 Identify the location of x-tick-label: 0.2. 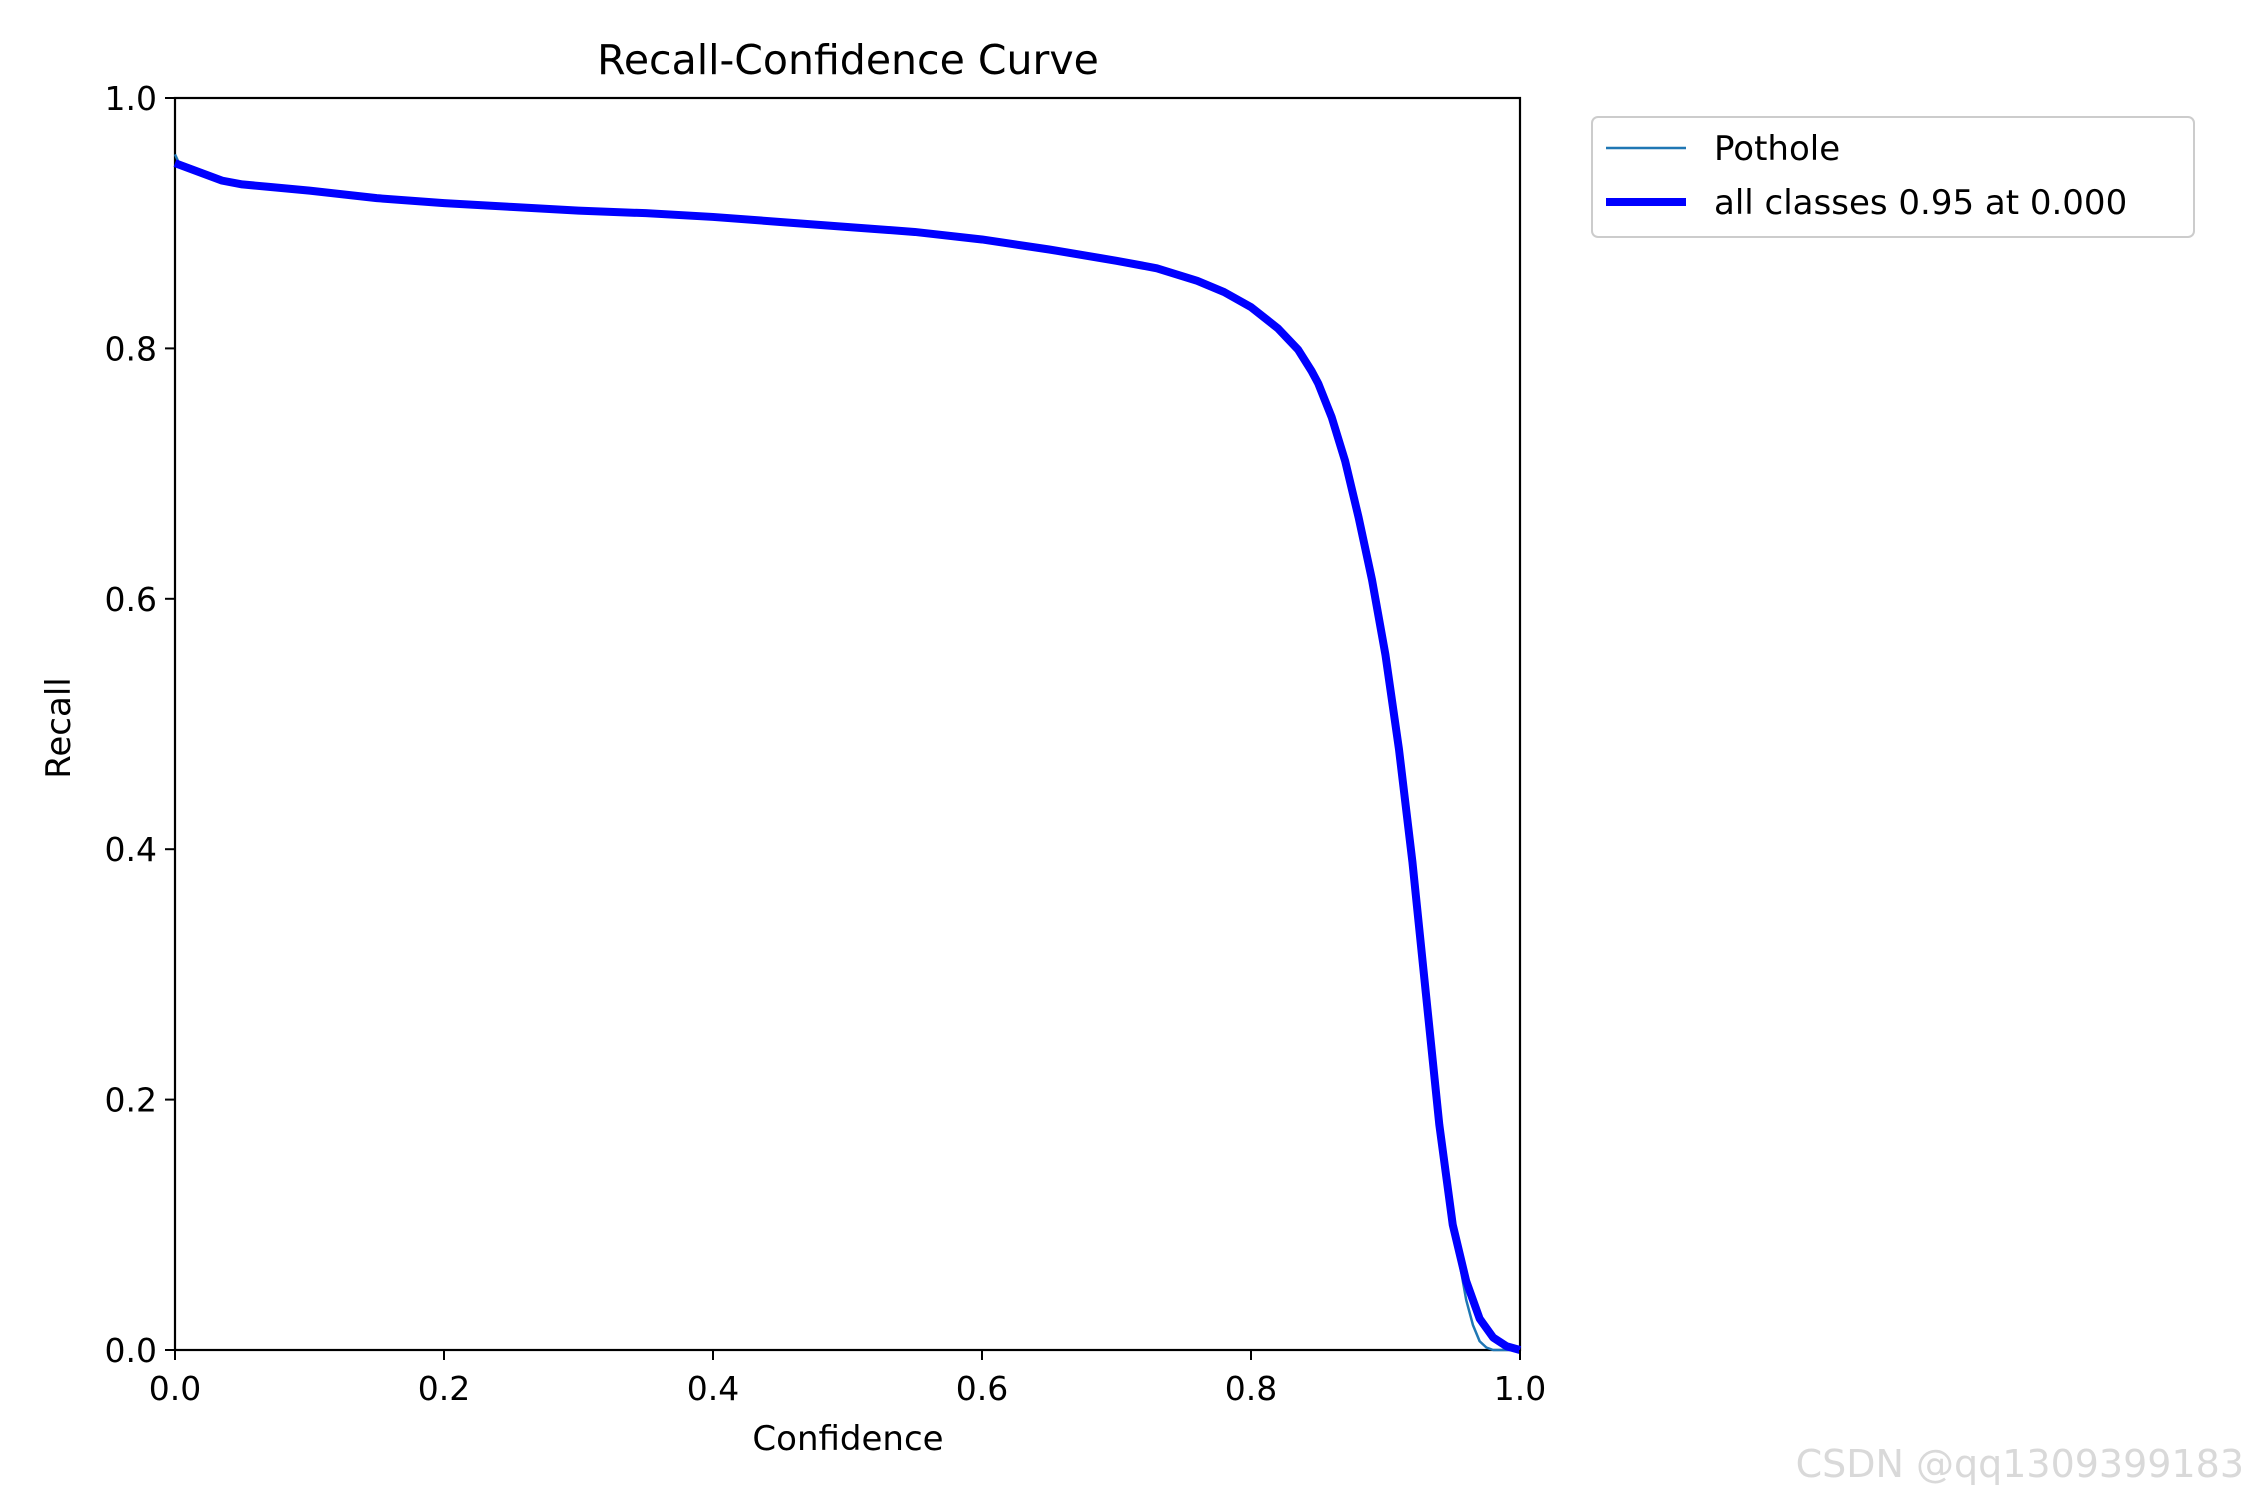
(444, 1388).